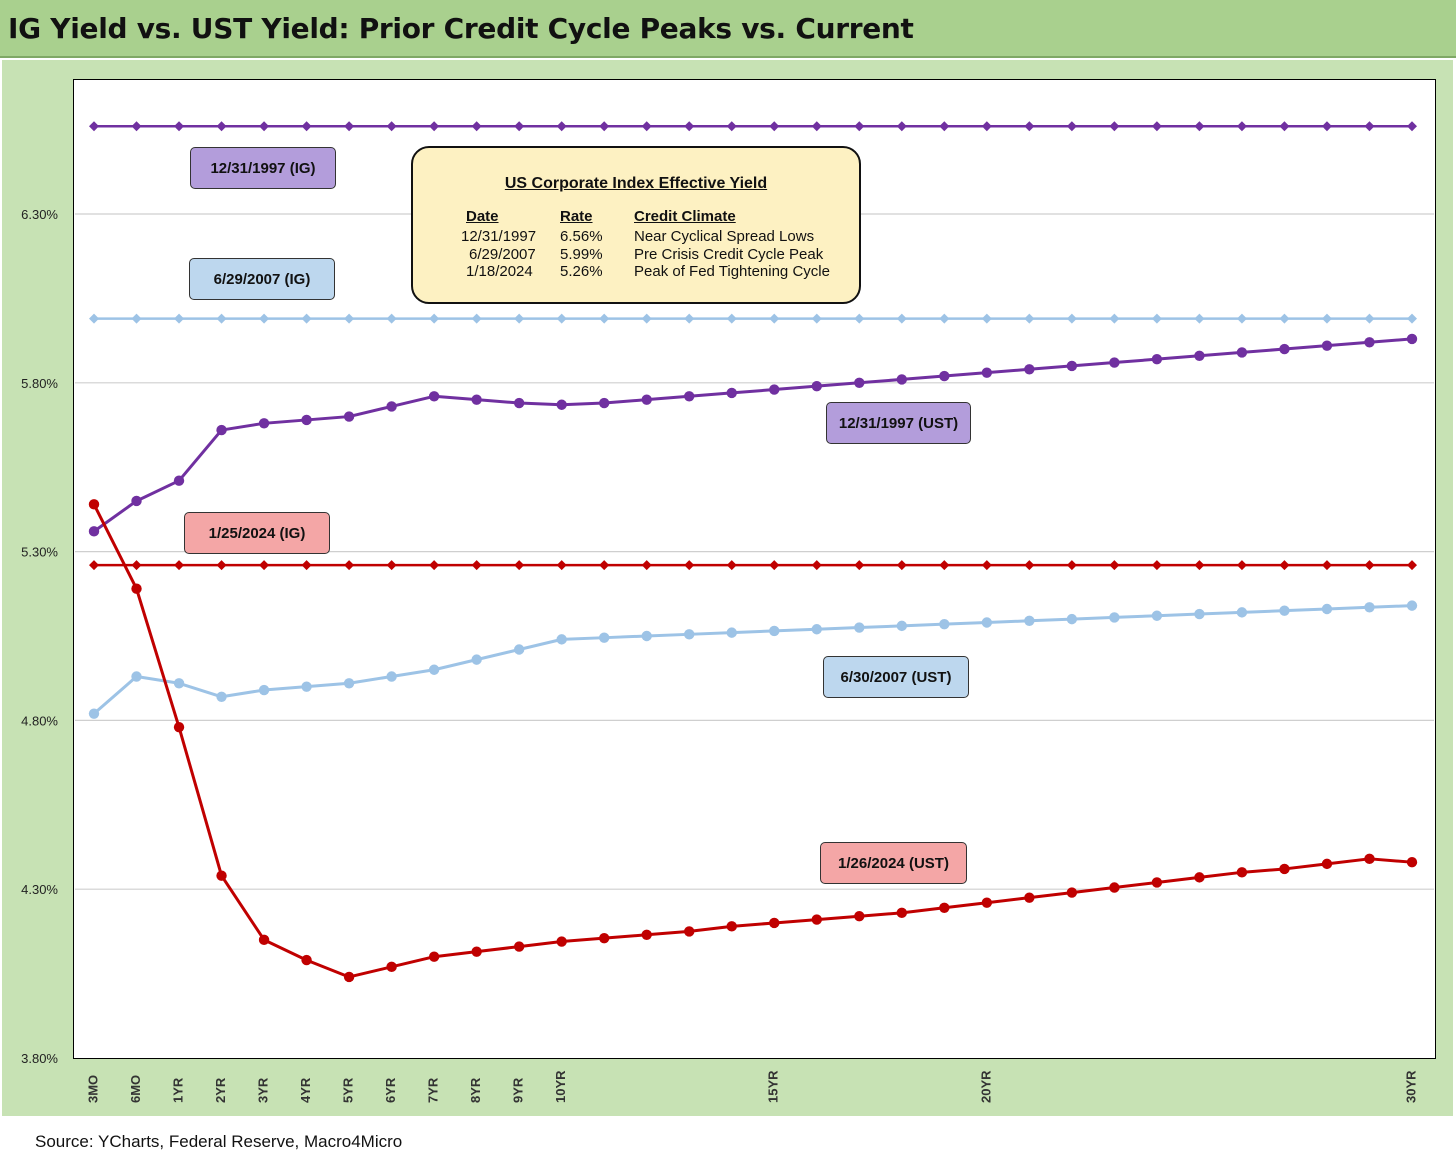  Describe the element at coordinates (257, 533) in the screenshot. I see `label-ig-2024: 1/25/2024 (IG)` at that location.